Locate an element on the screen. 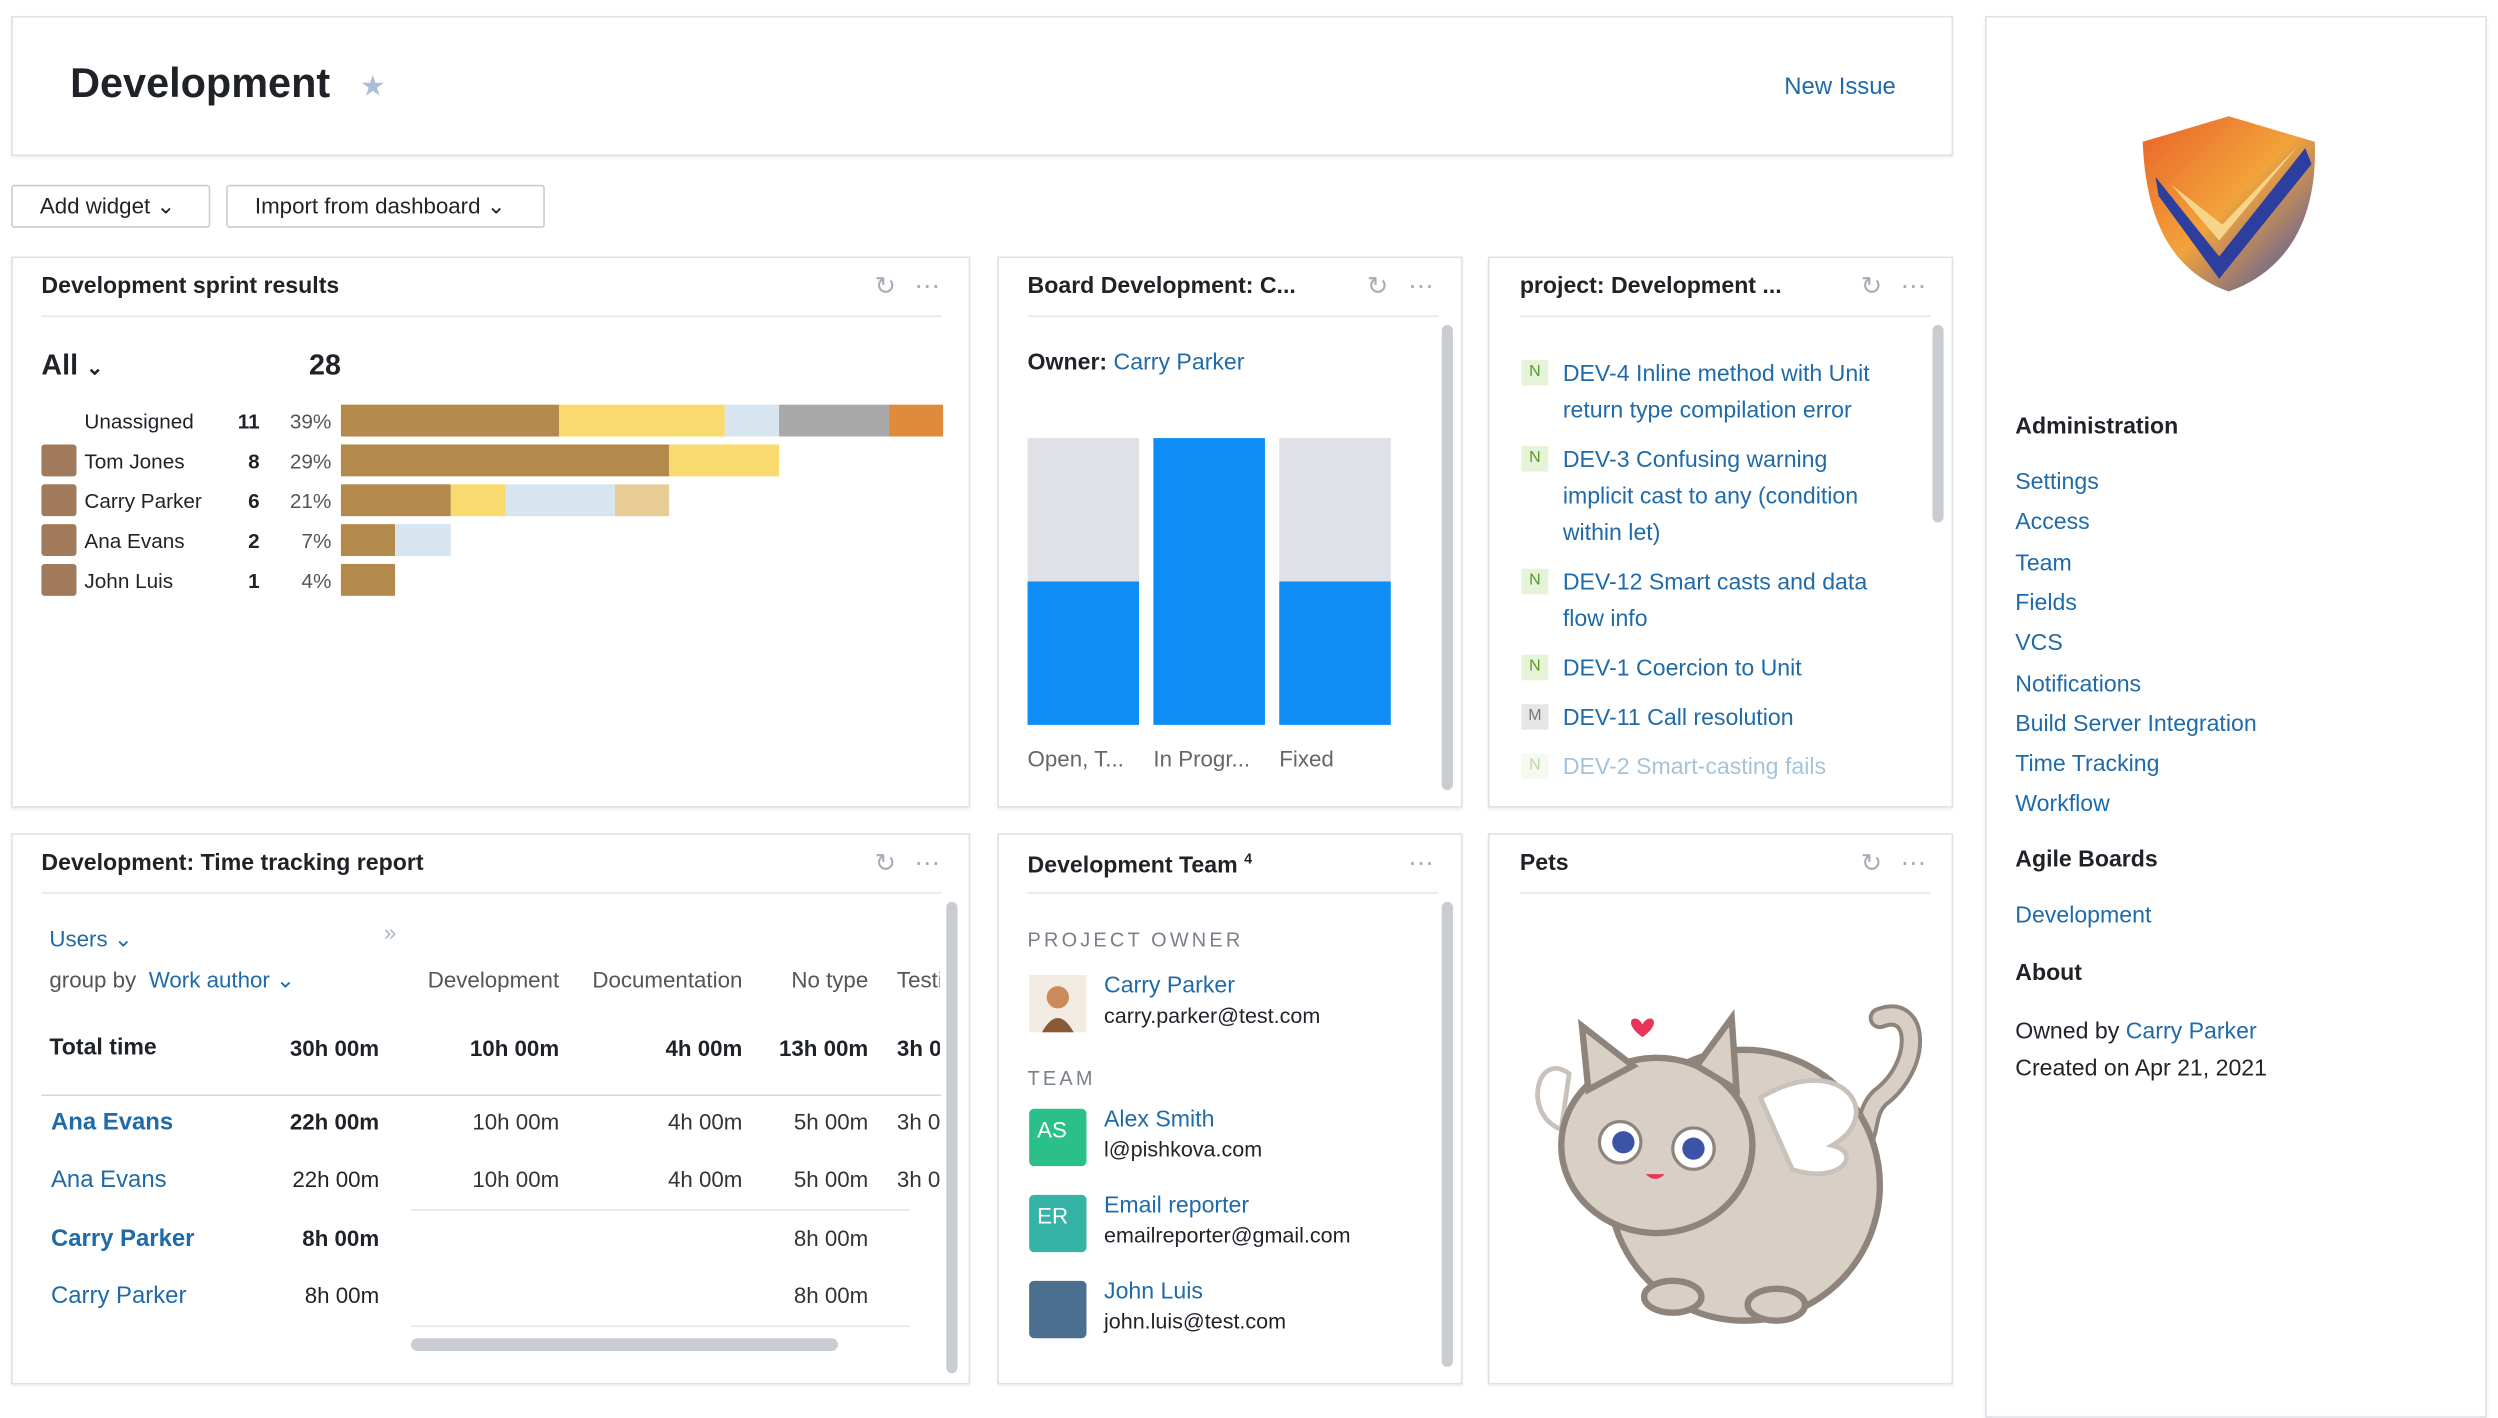  section-heading: About is located at coordinates (2048, 973).